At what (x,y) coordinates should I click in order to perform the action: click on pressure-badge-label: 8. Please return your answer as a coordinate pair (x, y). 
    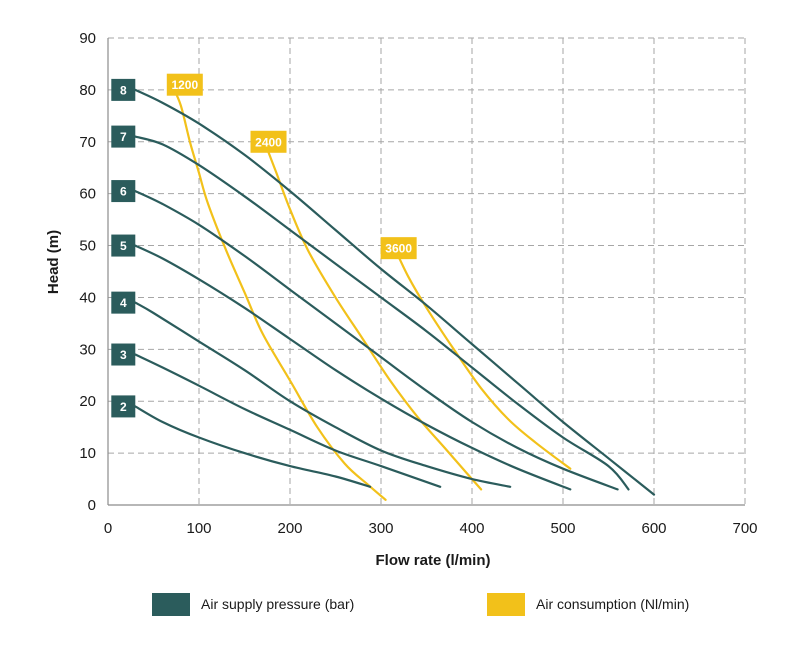
    Looking at the image, I should click on (123, 90).